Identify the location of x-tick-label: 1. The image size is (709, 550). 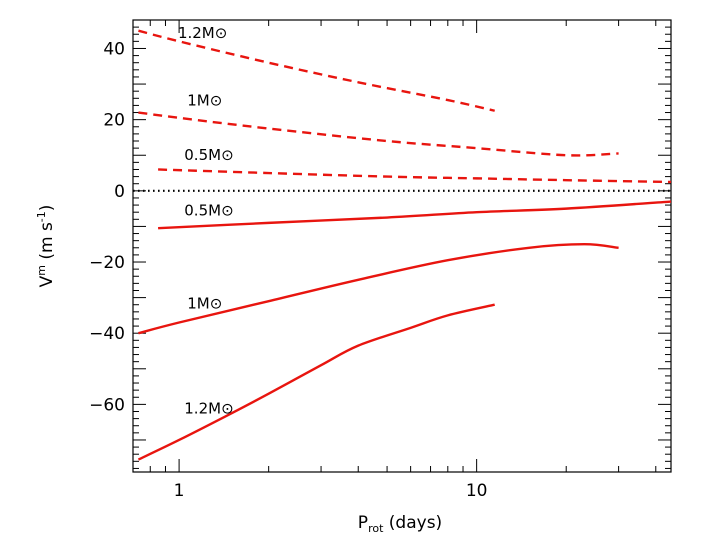
(179, 491).